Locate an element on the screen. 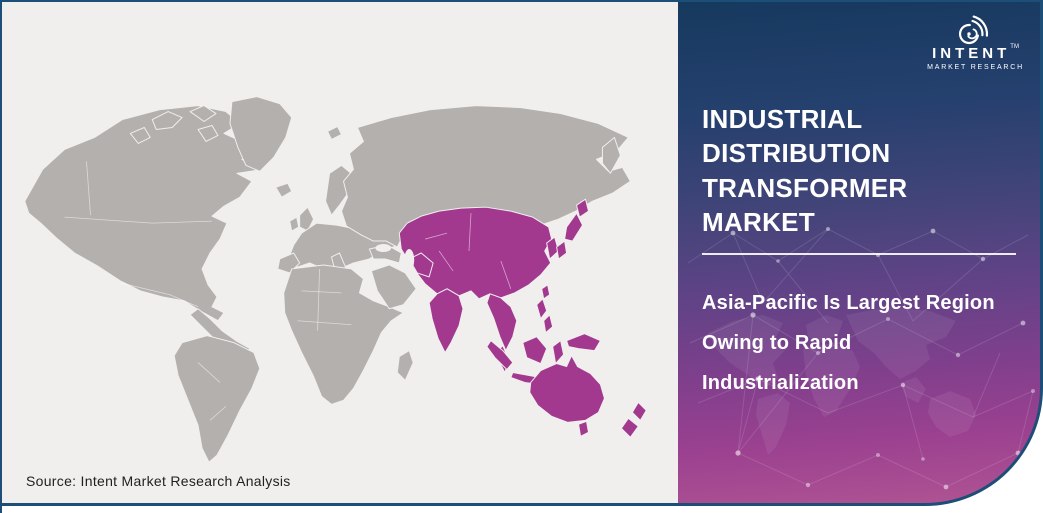  asia-pacific-region is located at coordinates (522, 318).